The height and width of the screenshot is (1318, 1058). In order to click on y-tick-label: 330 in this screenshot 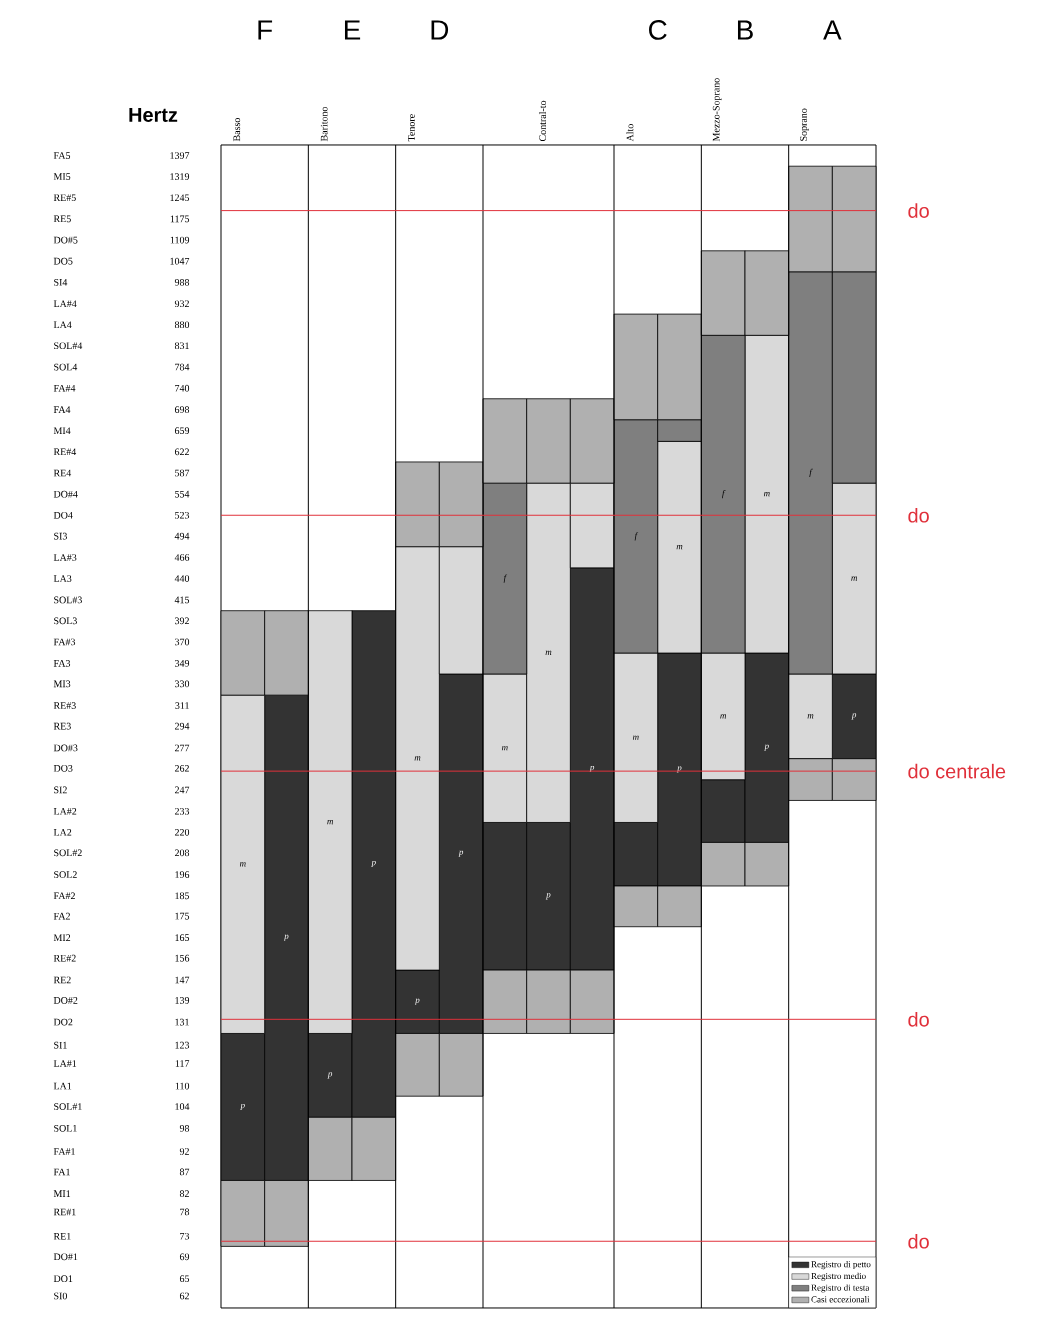, I will do `click(182, 684)`.